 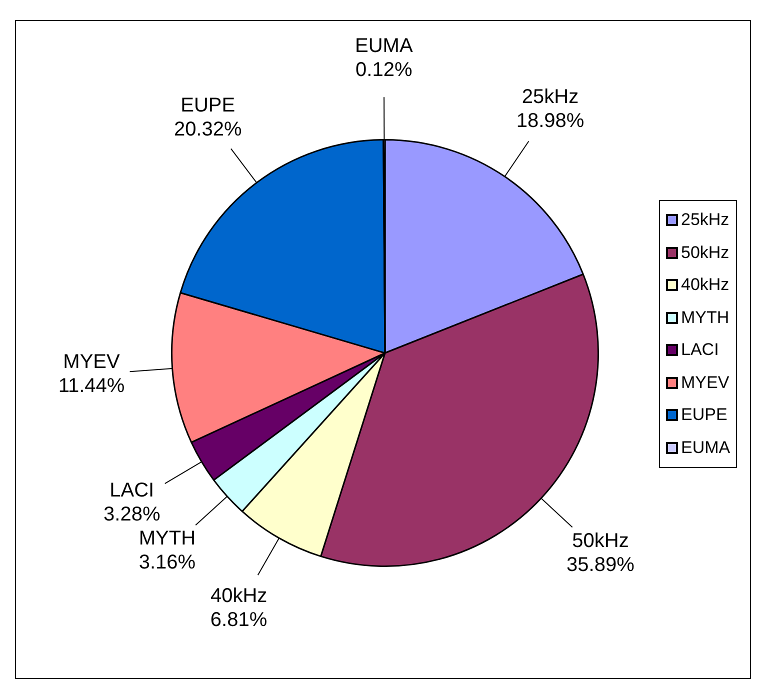 What do you see at coordinates (550, 97) in the screenshot?
I see `slice-label: 25kHz` at bounding box center [550, 97].